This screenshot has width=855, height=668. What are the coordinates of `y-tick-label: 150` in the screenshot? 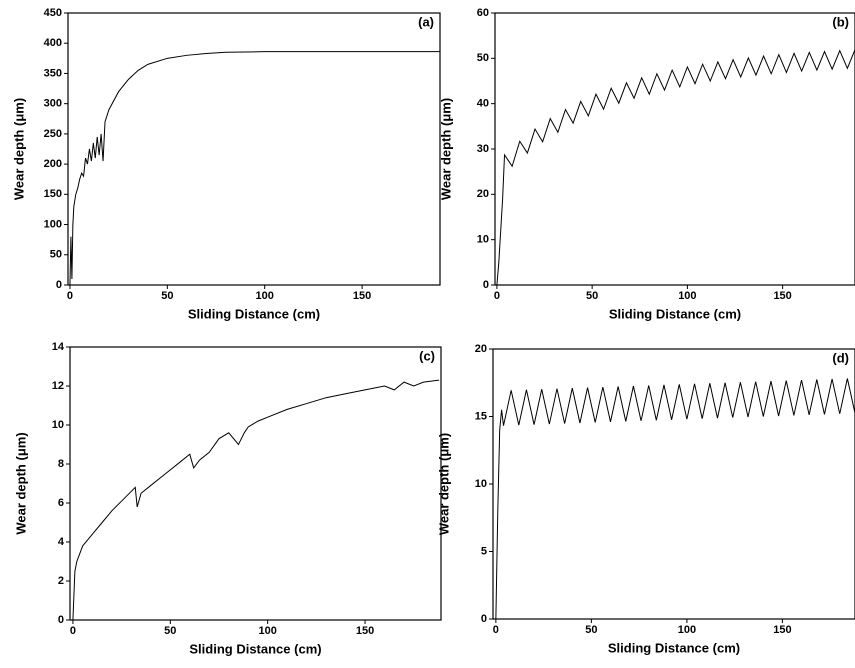 It's located at (53, 194).